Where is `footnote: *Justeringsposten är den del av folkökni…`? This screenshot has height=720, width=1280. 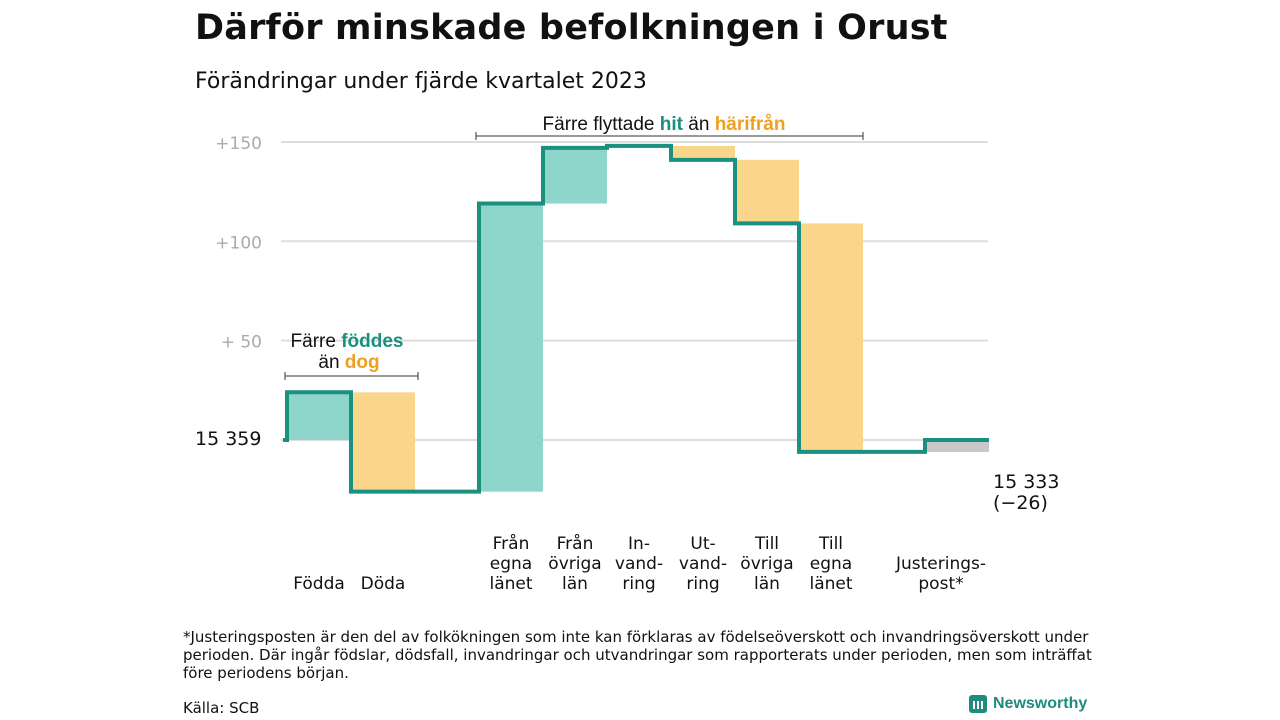
footnote: *Justeringsposten är den del av folkökni… is located at coordinates (637, 655).